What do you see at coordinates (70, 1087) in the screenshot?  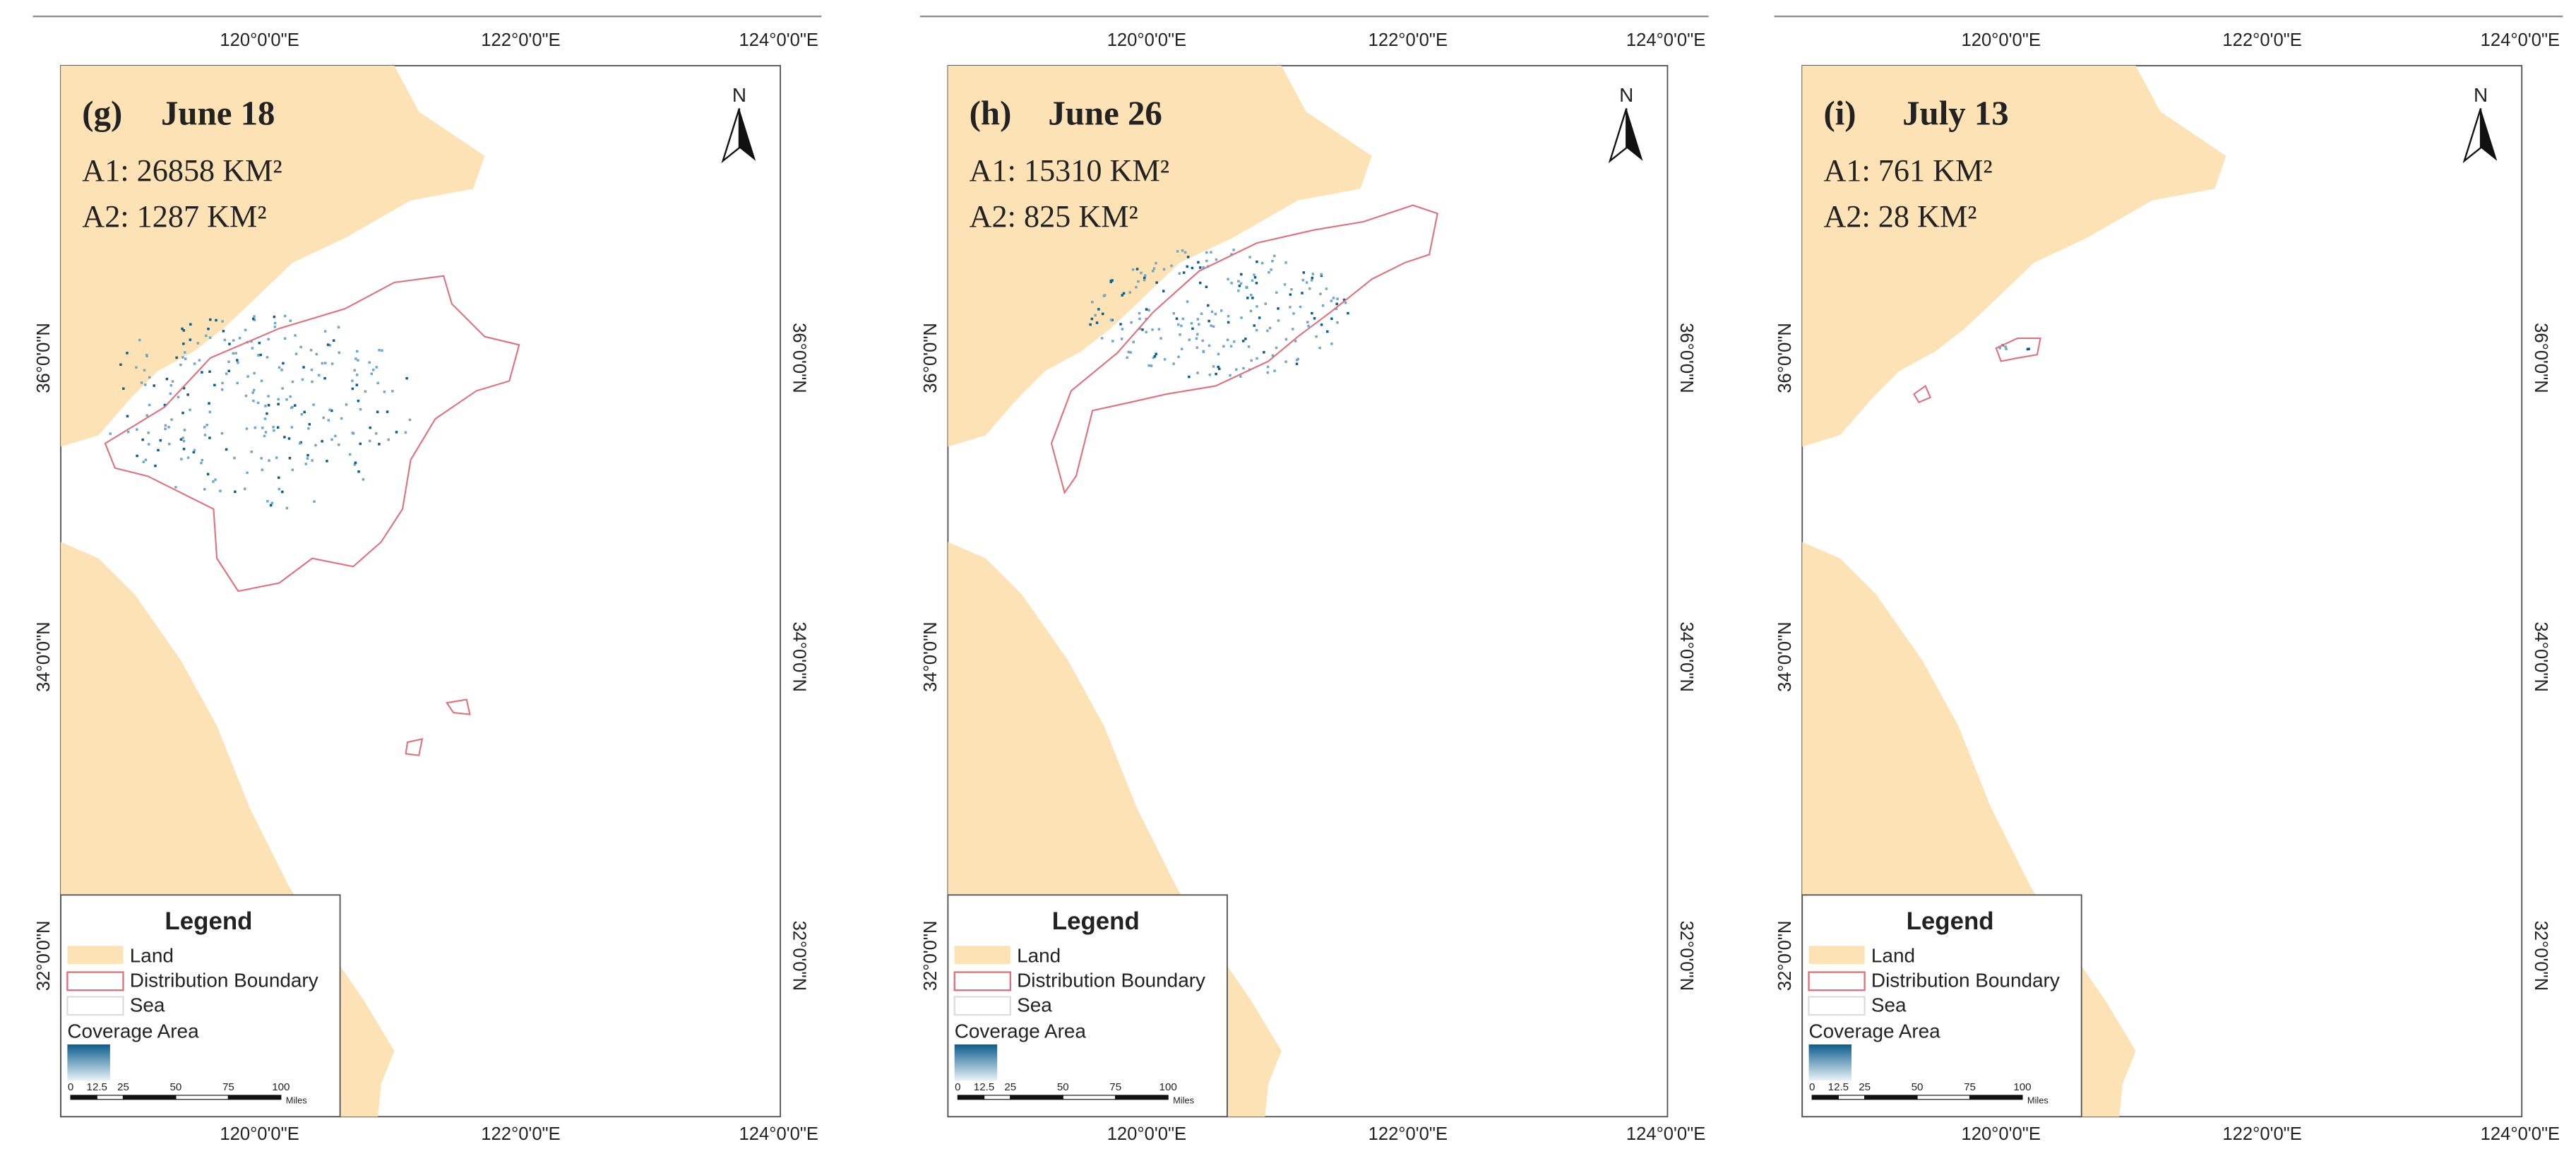 I see `scale-label: 0` at bounding box center [70, 1087].